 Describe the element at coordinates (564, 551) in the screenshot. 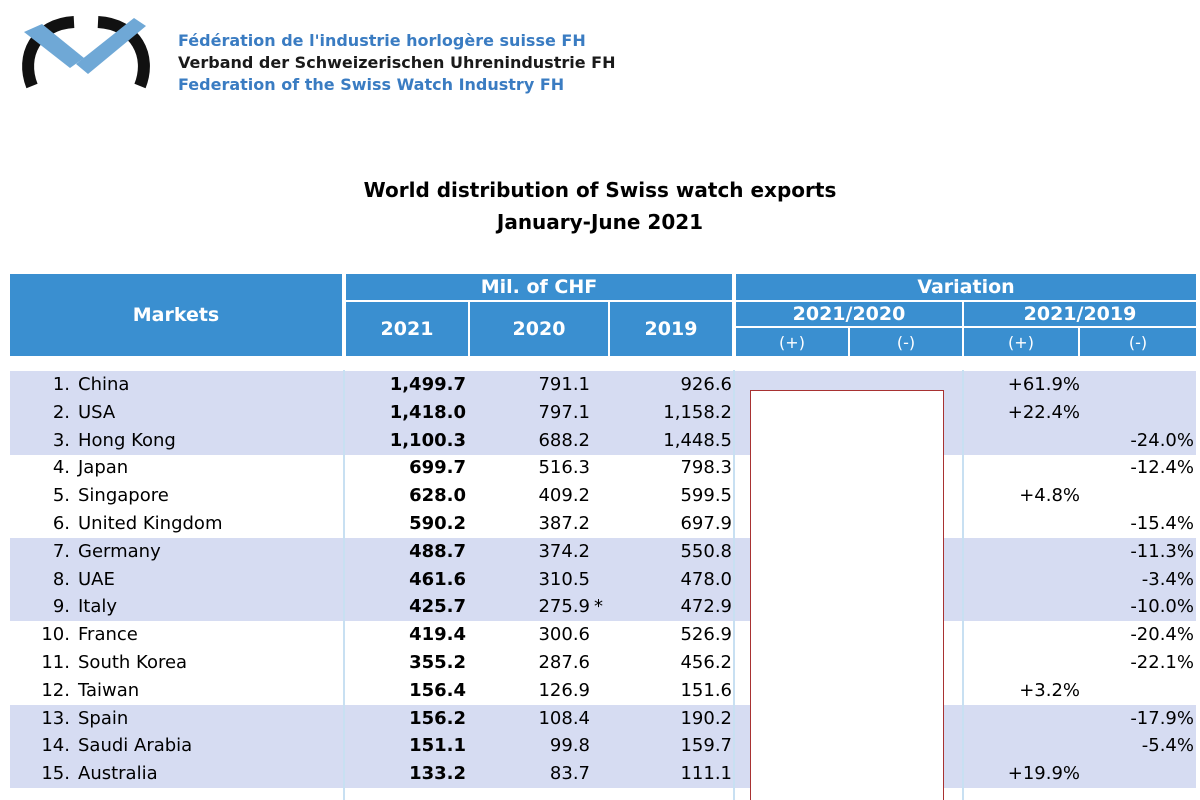

I see `value-2020: 374.2` at that location.